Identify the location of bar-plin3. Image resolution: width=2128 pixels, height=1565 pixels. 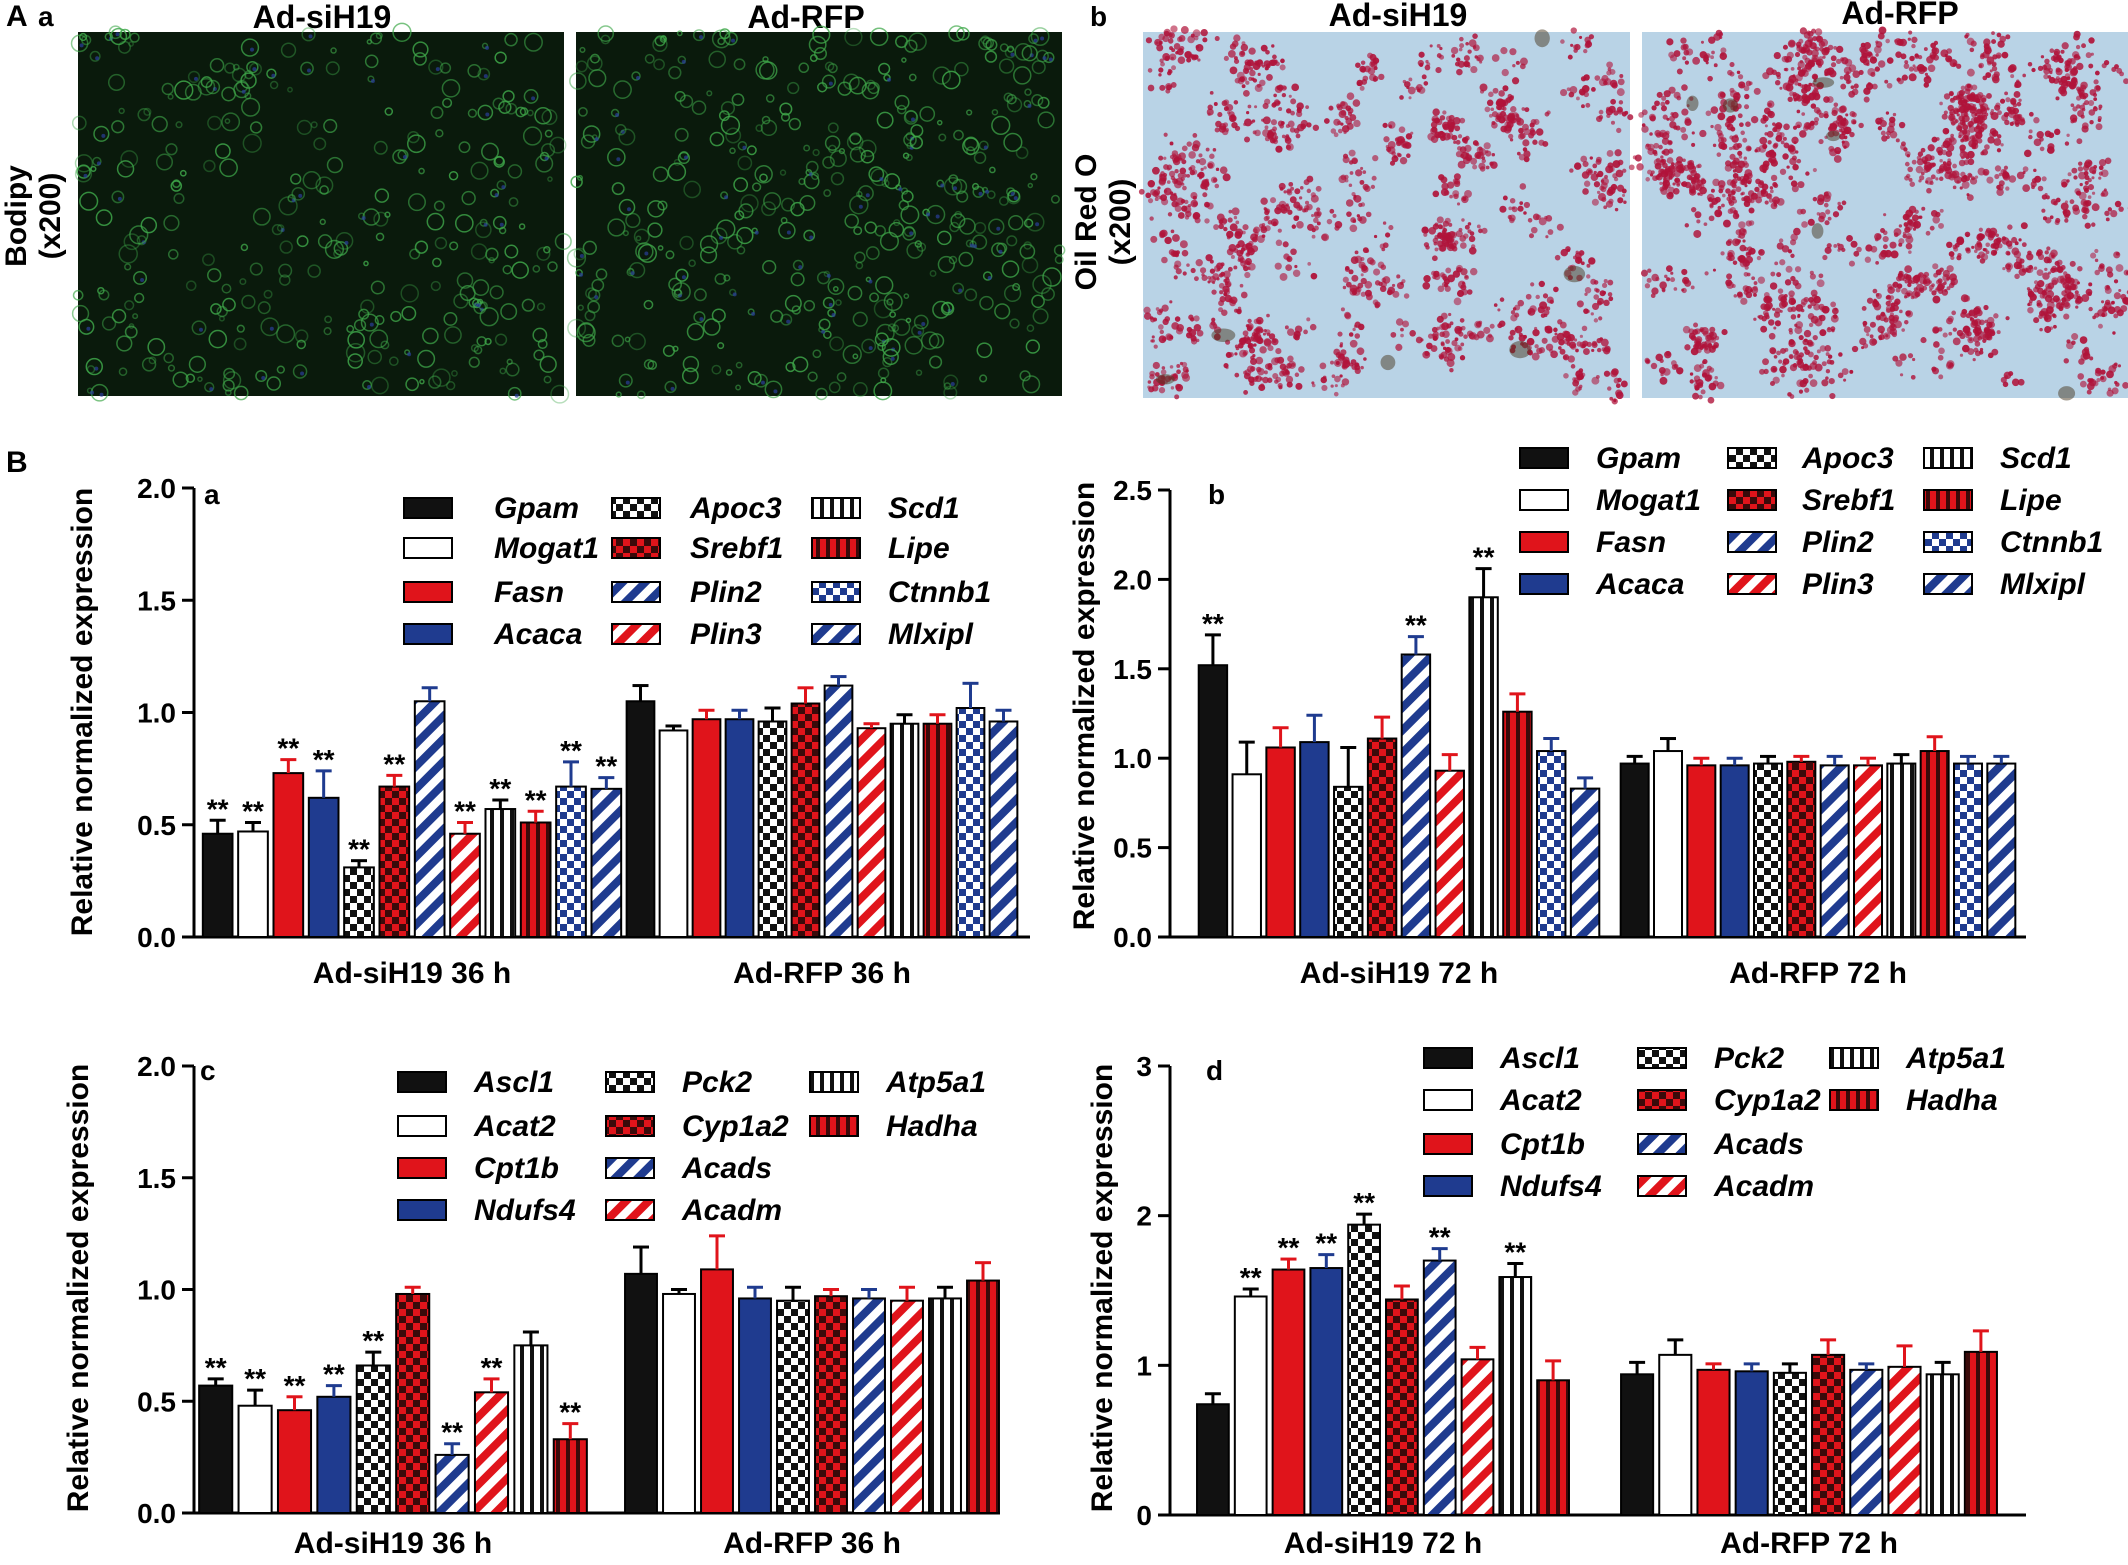
(1449, 853).